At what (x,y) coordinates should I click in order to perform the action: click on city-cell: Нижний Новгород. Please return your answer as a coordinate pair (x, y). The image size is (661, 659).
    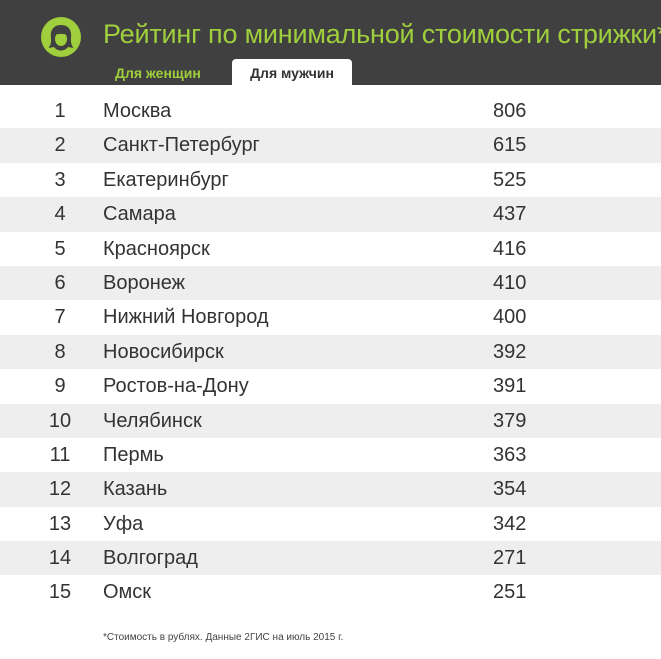
    Looking at the image, I should click on (186, 317).